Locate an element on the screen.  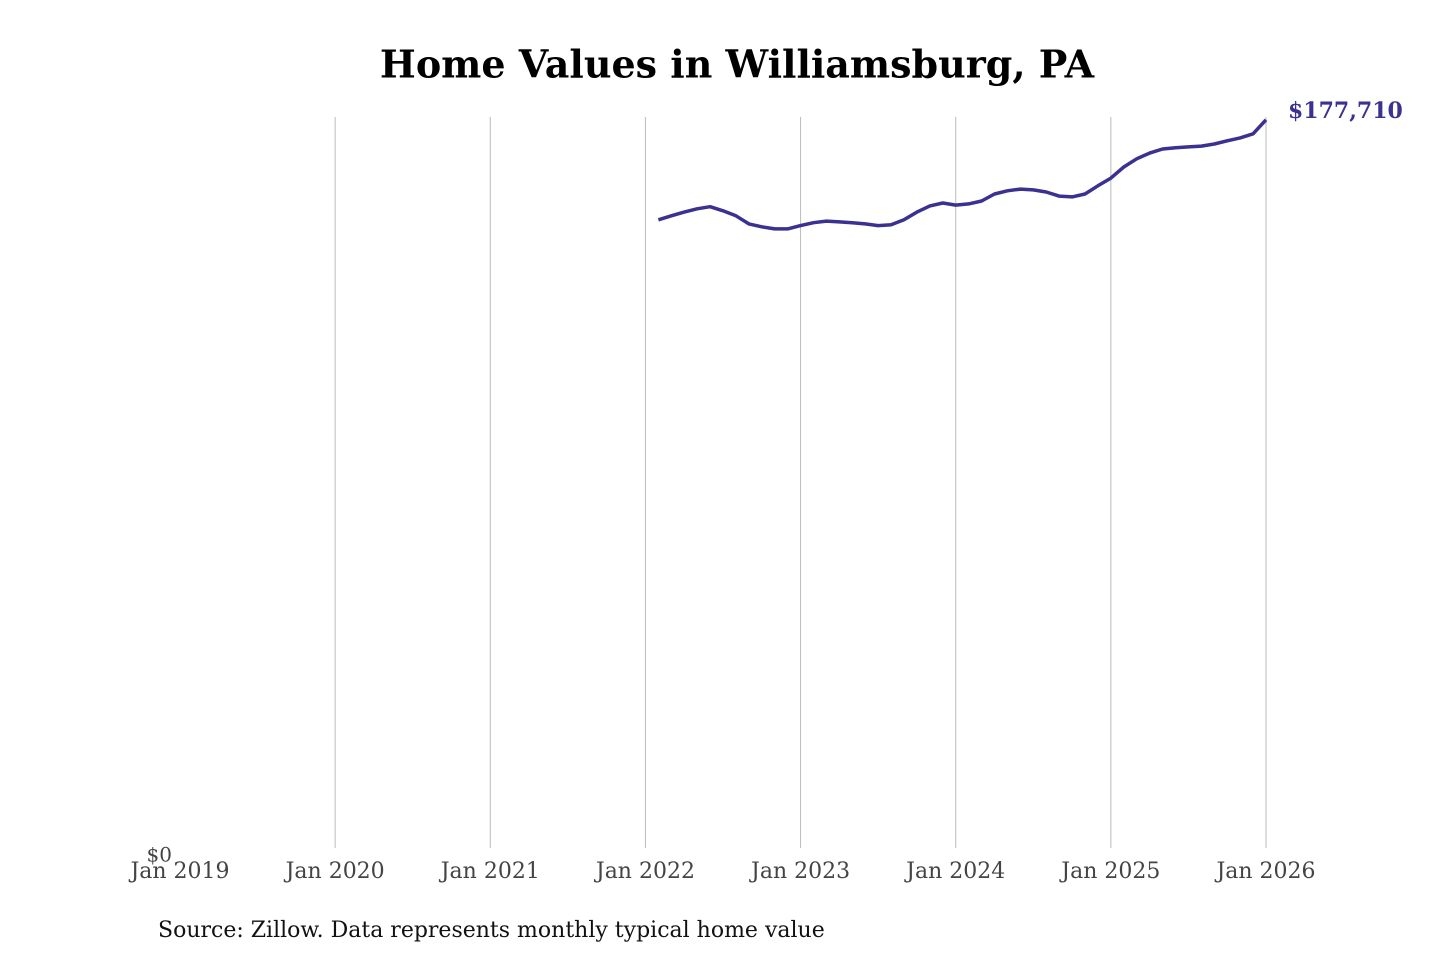
x-tick-label: Jan 2019 is located at coordinates (178, 871).